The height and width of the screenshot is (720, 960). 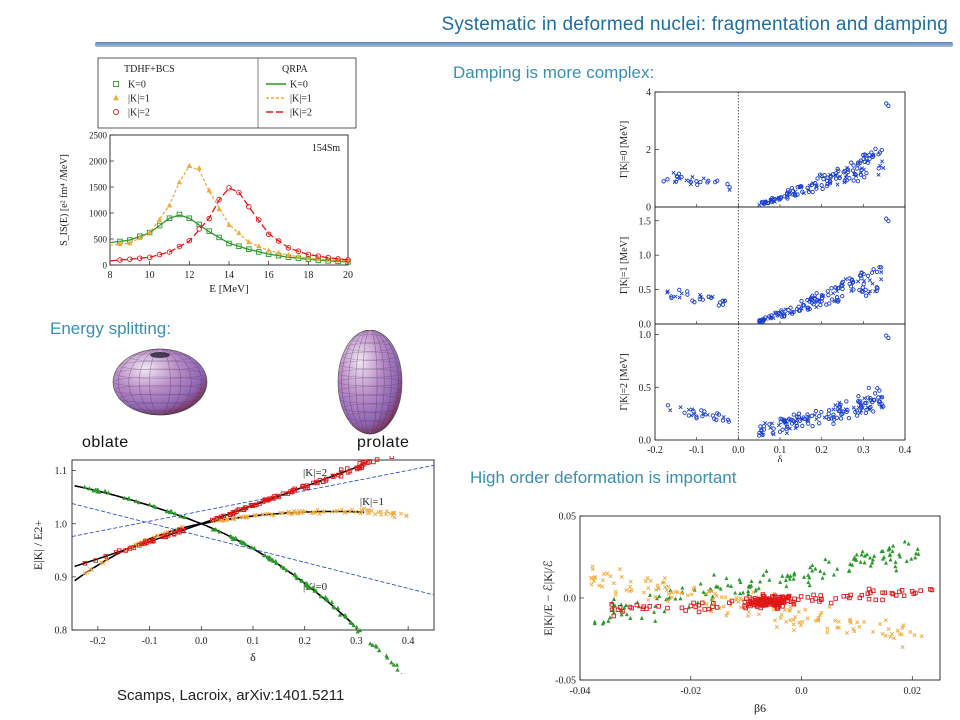 I want to click on oblate-ellipsoid-icon, so click(x=160, y=382).